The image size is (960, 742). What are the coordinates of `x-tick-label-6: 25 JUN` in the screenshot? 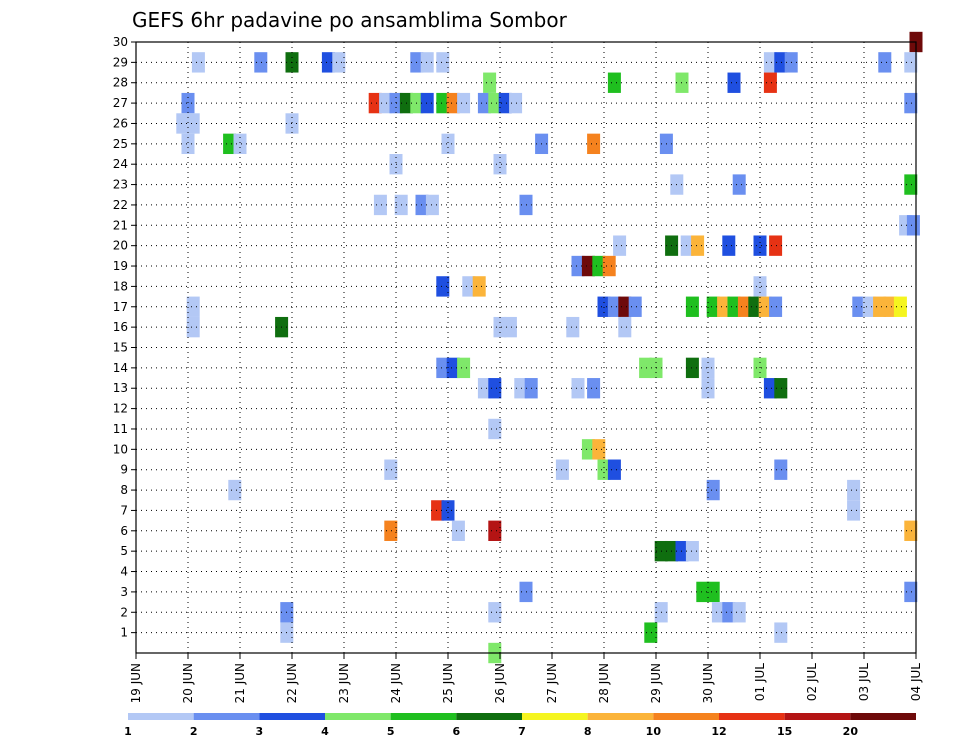 It's located at (448, 683).